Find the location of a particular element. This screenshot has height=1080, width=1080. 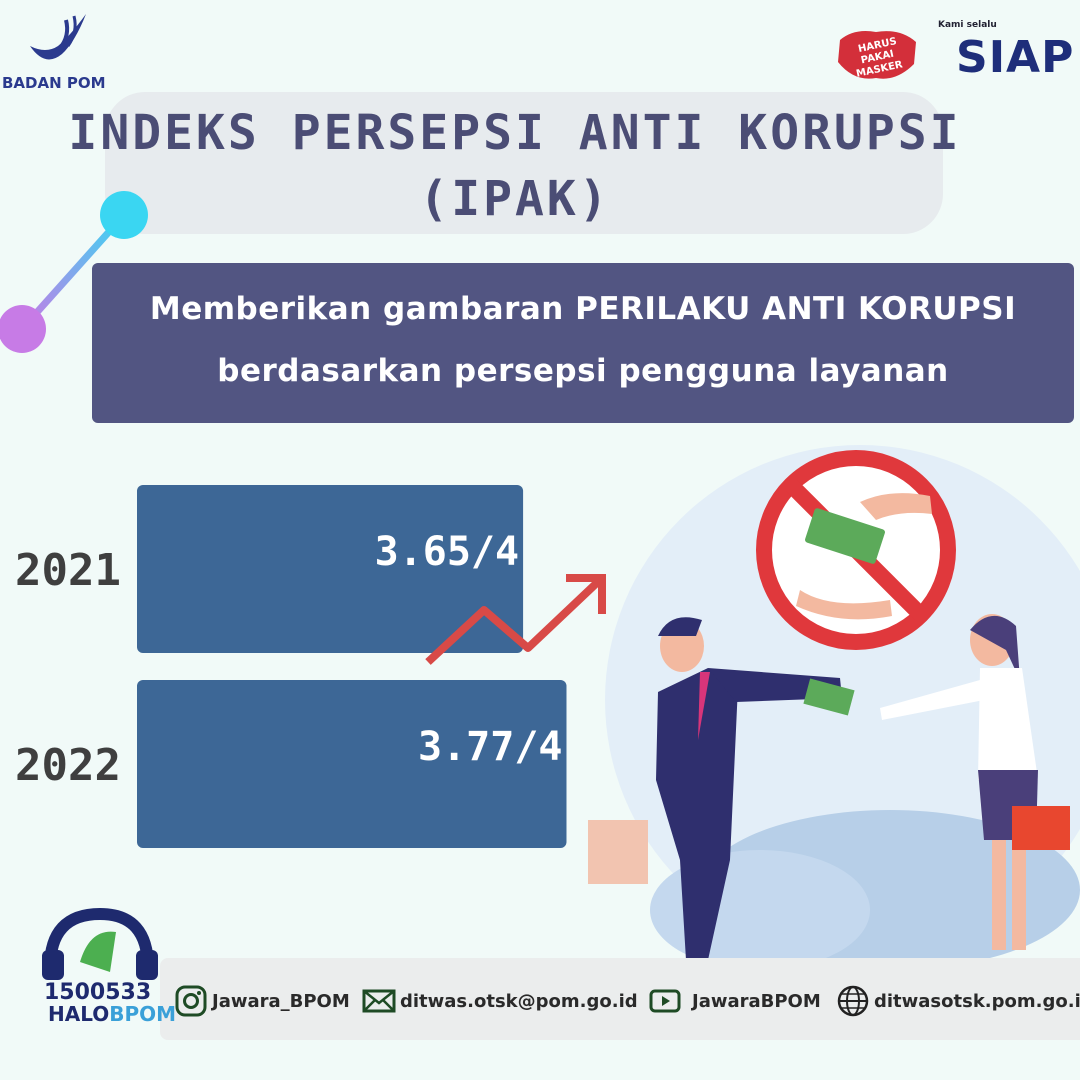

bar-2022 is located at coordinates (352, 764).